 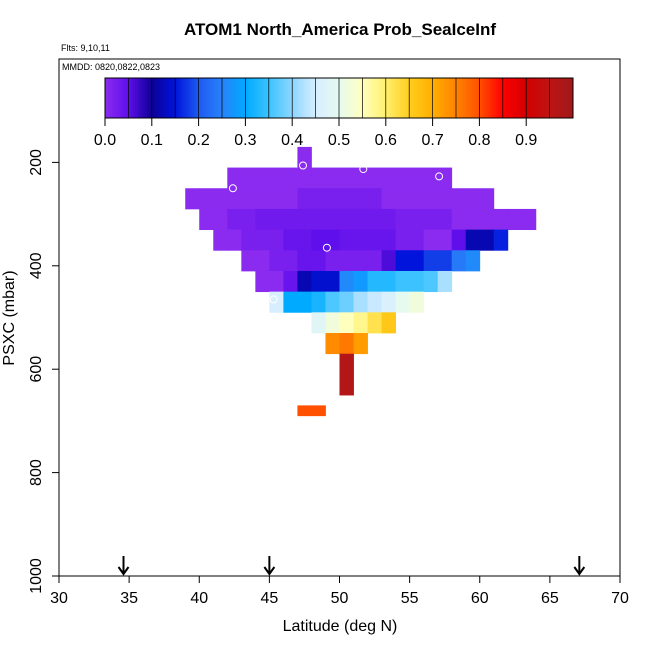 What do you see at coordinates (340, 598) in the screenshot?
I see `x-tick-label: 50` at bounding box center [340, 598].